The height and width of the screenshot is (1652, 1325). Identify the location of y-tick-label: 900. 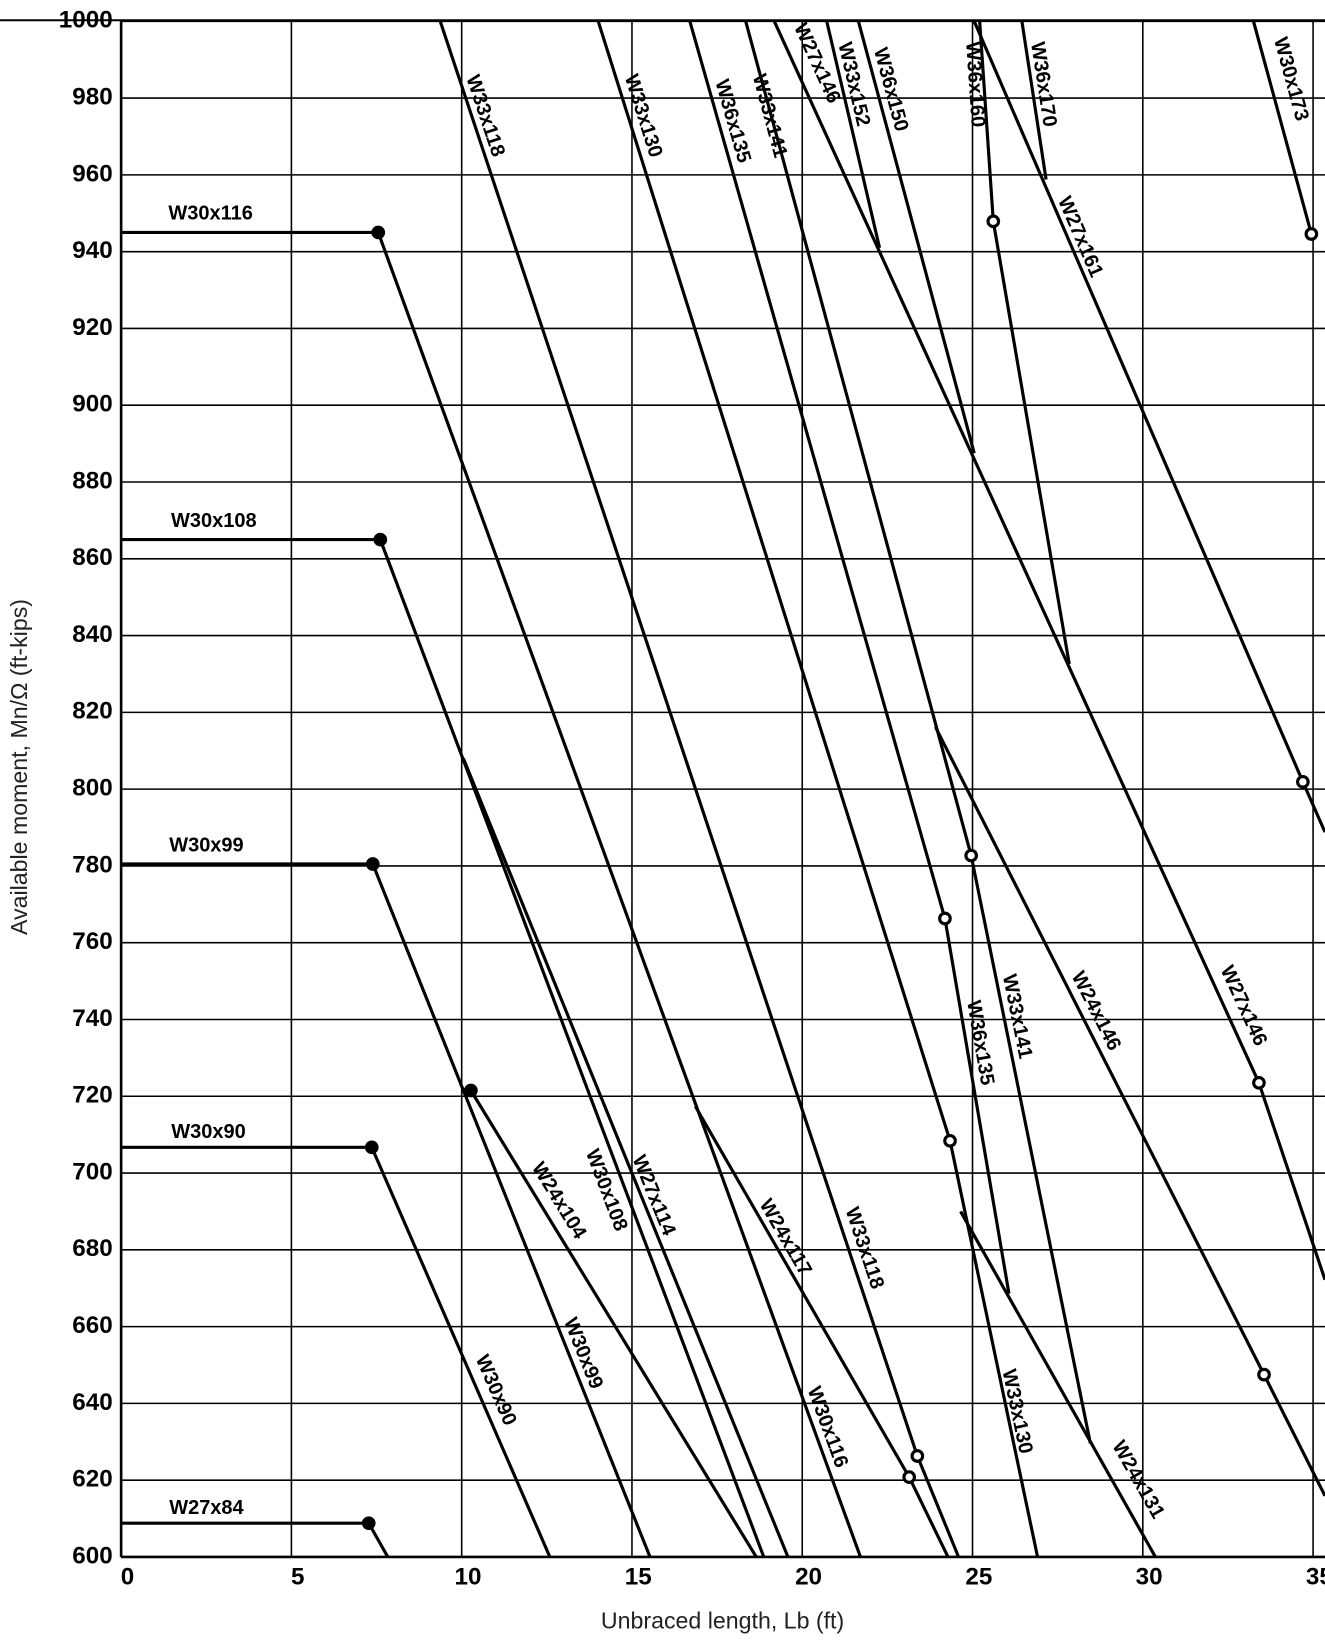
(92, 404).